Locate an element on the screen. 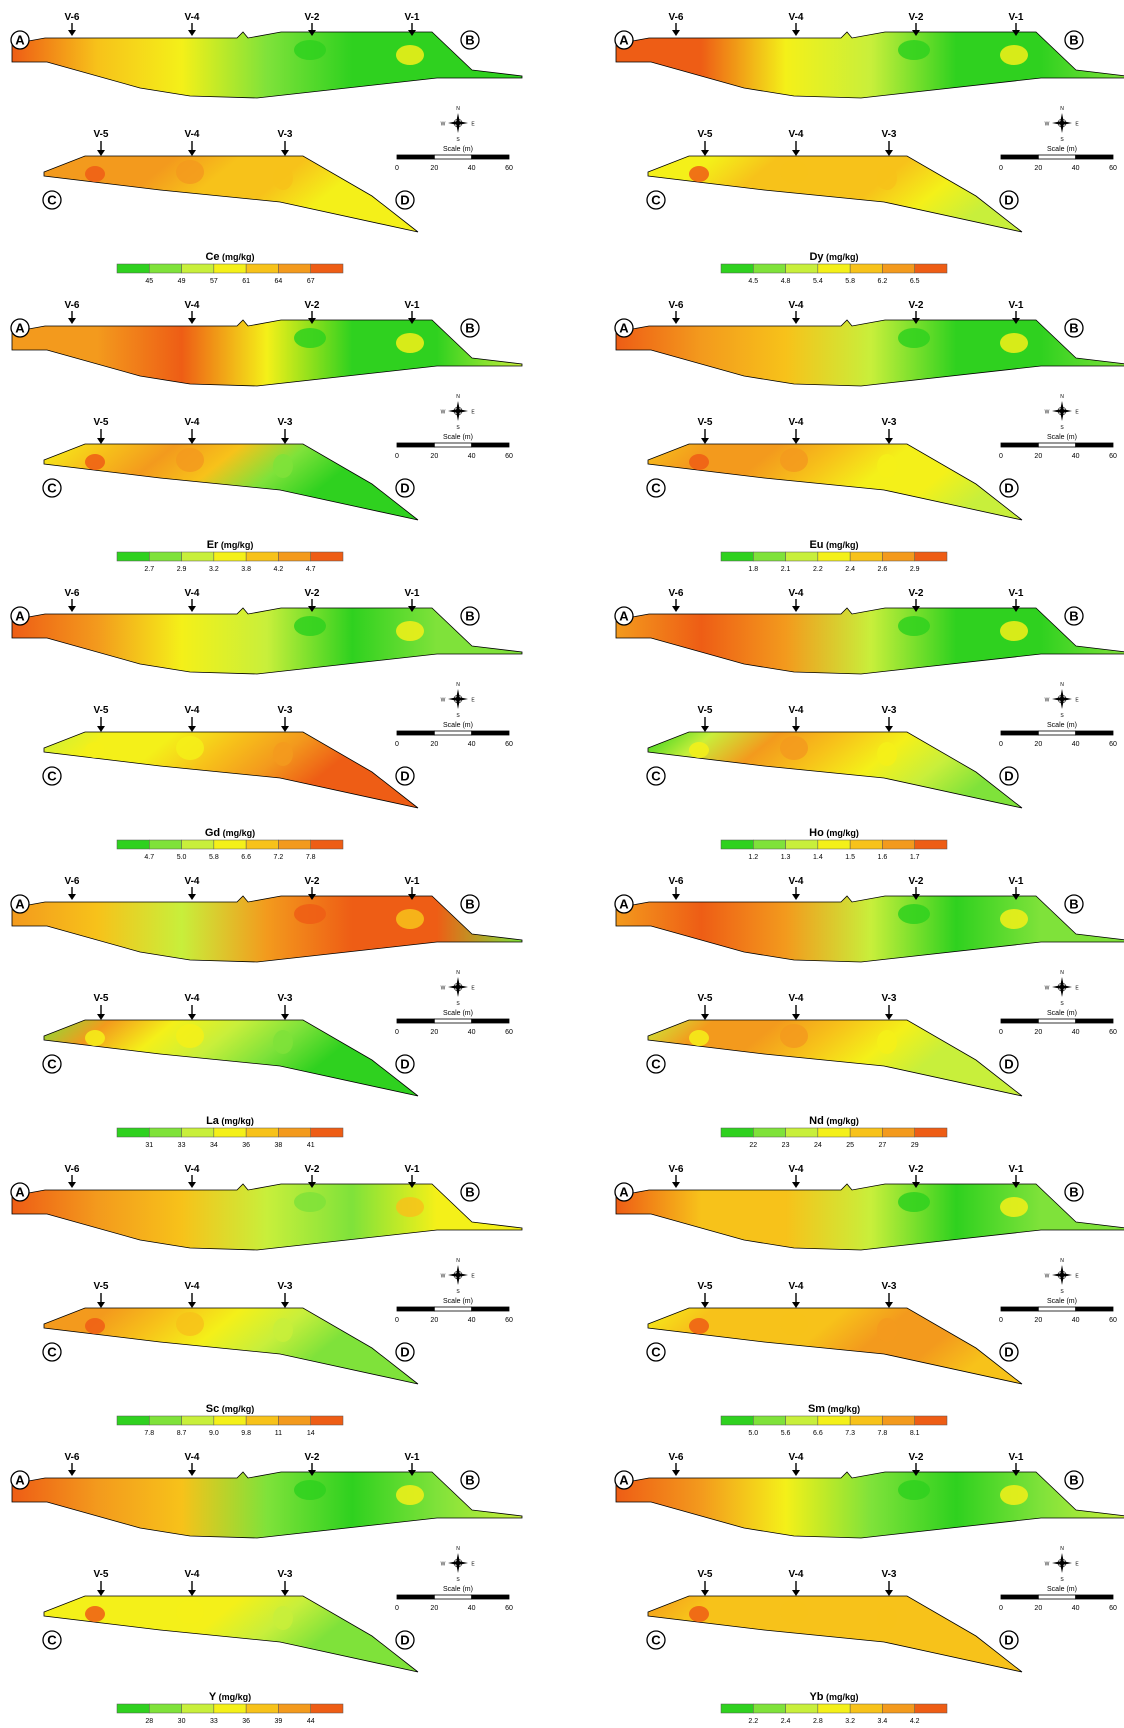  legend-tick: 8.7 is located at coordinates (182, 1433).